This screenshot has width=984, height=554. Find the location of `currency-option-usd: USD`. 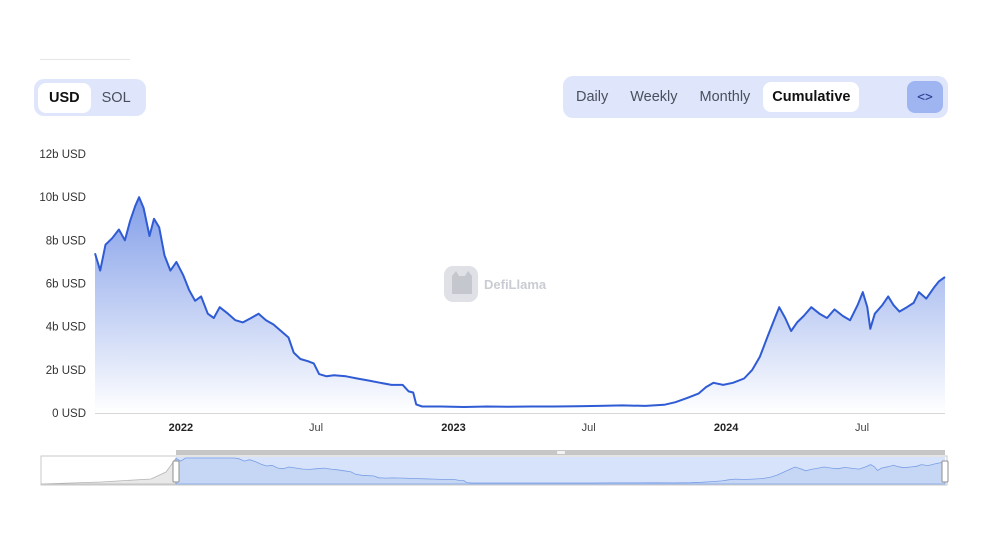

currency-option-usd: USD is located at coordinates (64, 97).